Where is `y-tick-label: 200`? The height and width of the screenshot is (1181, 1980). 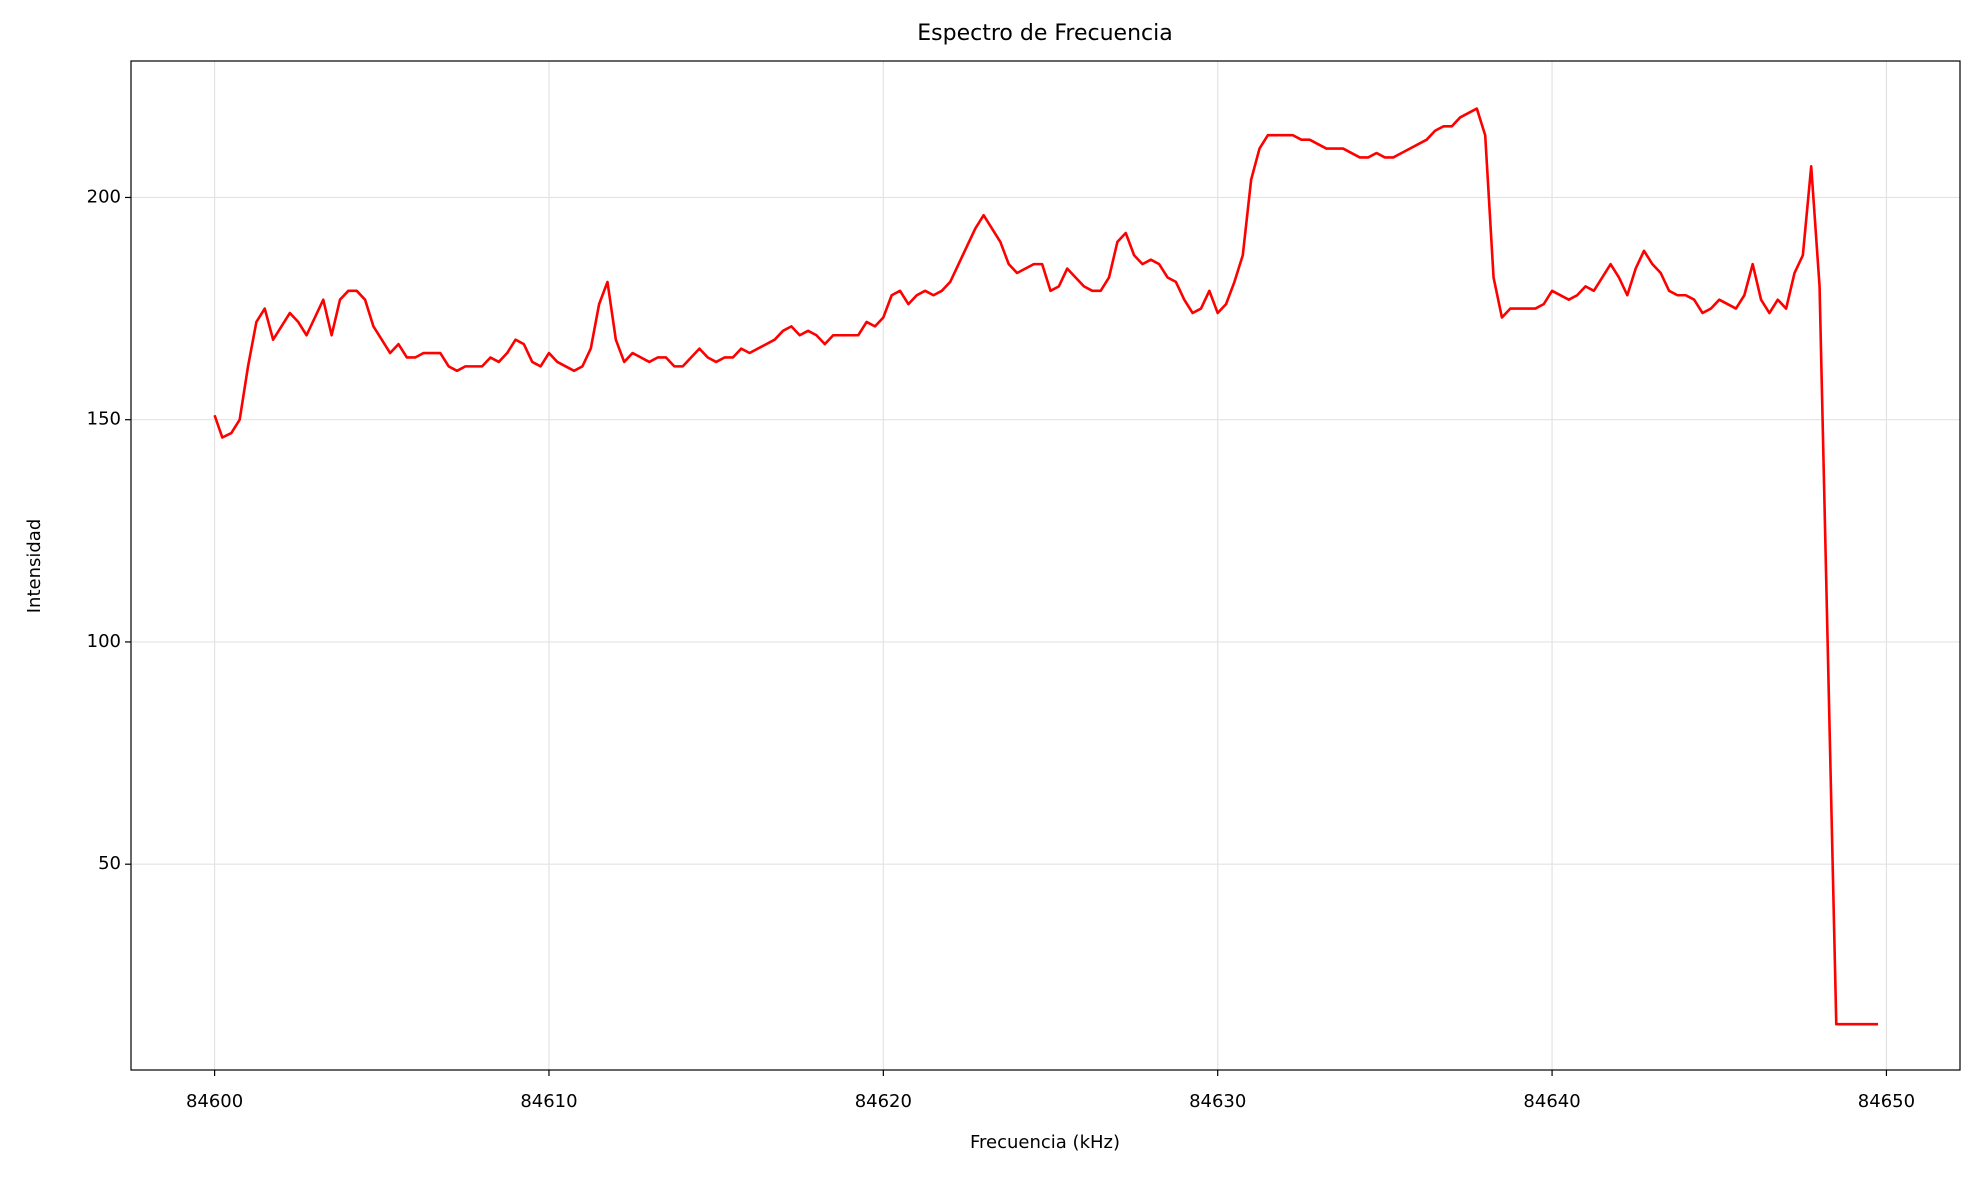
y-tick-label: 200 is located at coordinates (104, 196).